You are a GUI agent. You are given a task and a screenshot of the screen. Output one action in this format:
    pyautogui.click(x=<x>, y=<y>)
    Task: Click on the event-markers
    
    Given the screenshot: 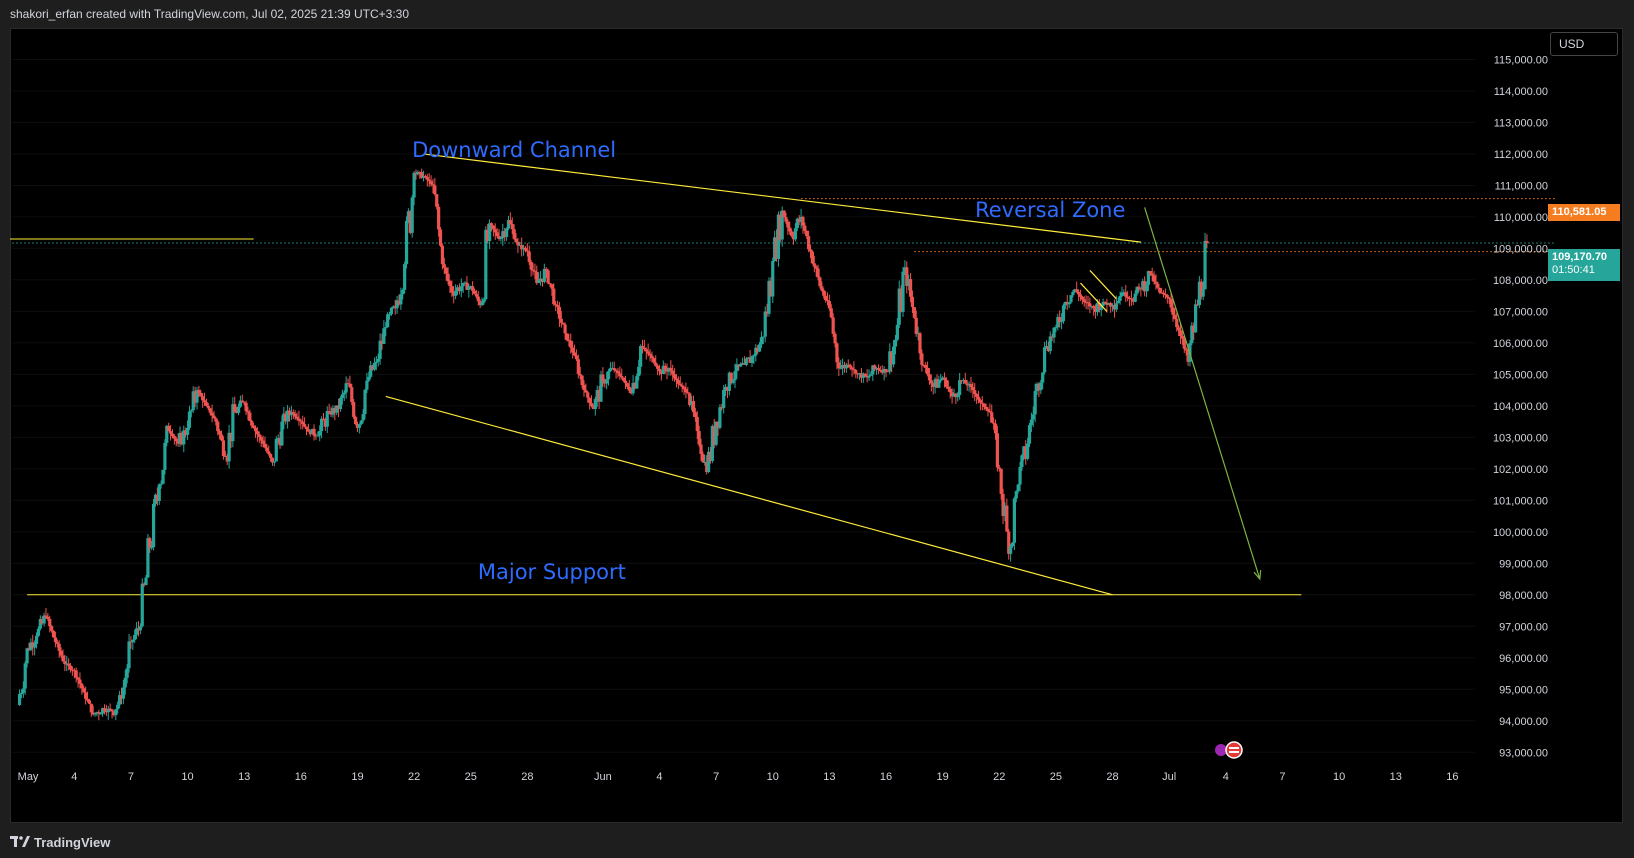 What is the action you would take?
    pyautogui.click(x=1229, y=750)
    